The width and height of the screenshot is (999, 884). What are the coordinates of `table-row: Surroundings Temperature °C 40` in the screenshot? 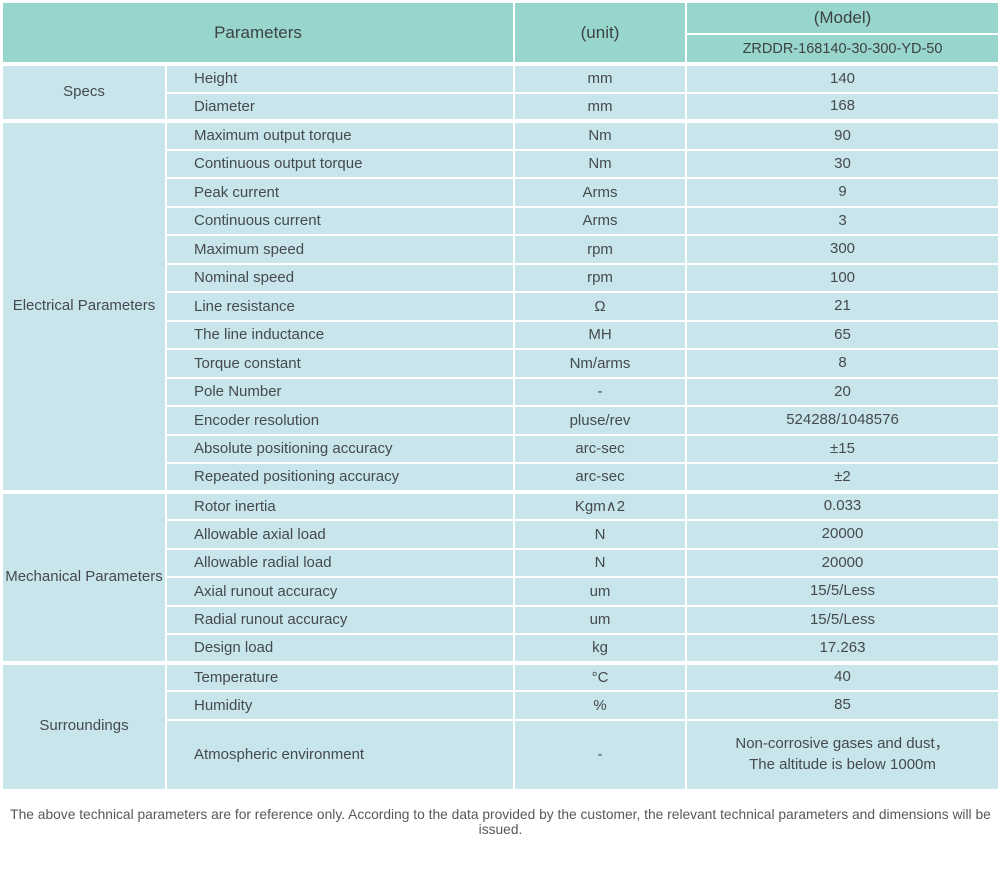 It's located at (500, 725).